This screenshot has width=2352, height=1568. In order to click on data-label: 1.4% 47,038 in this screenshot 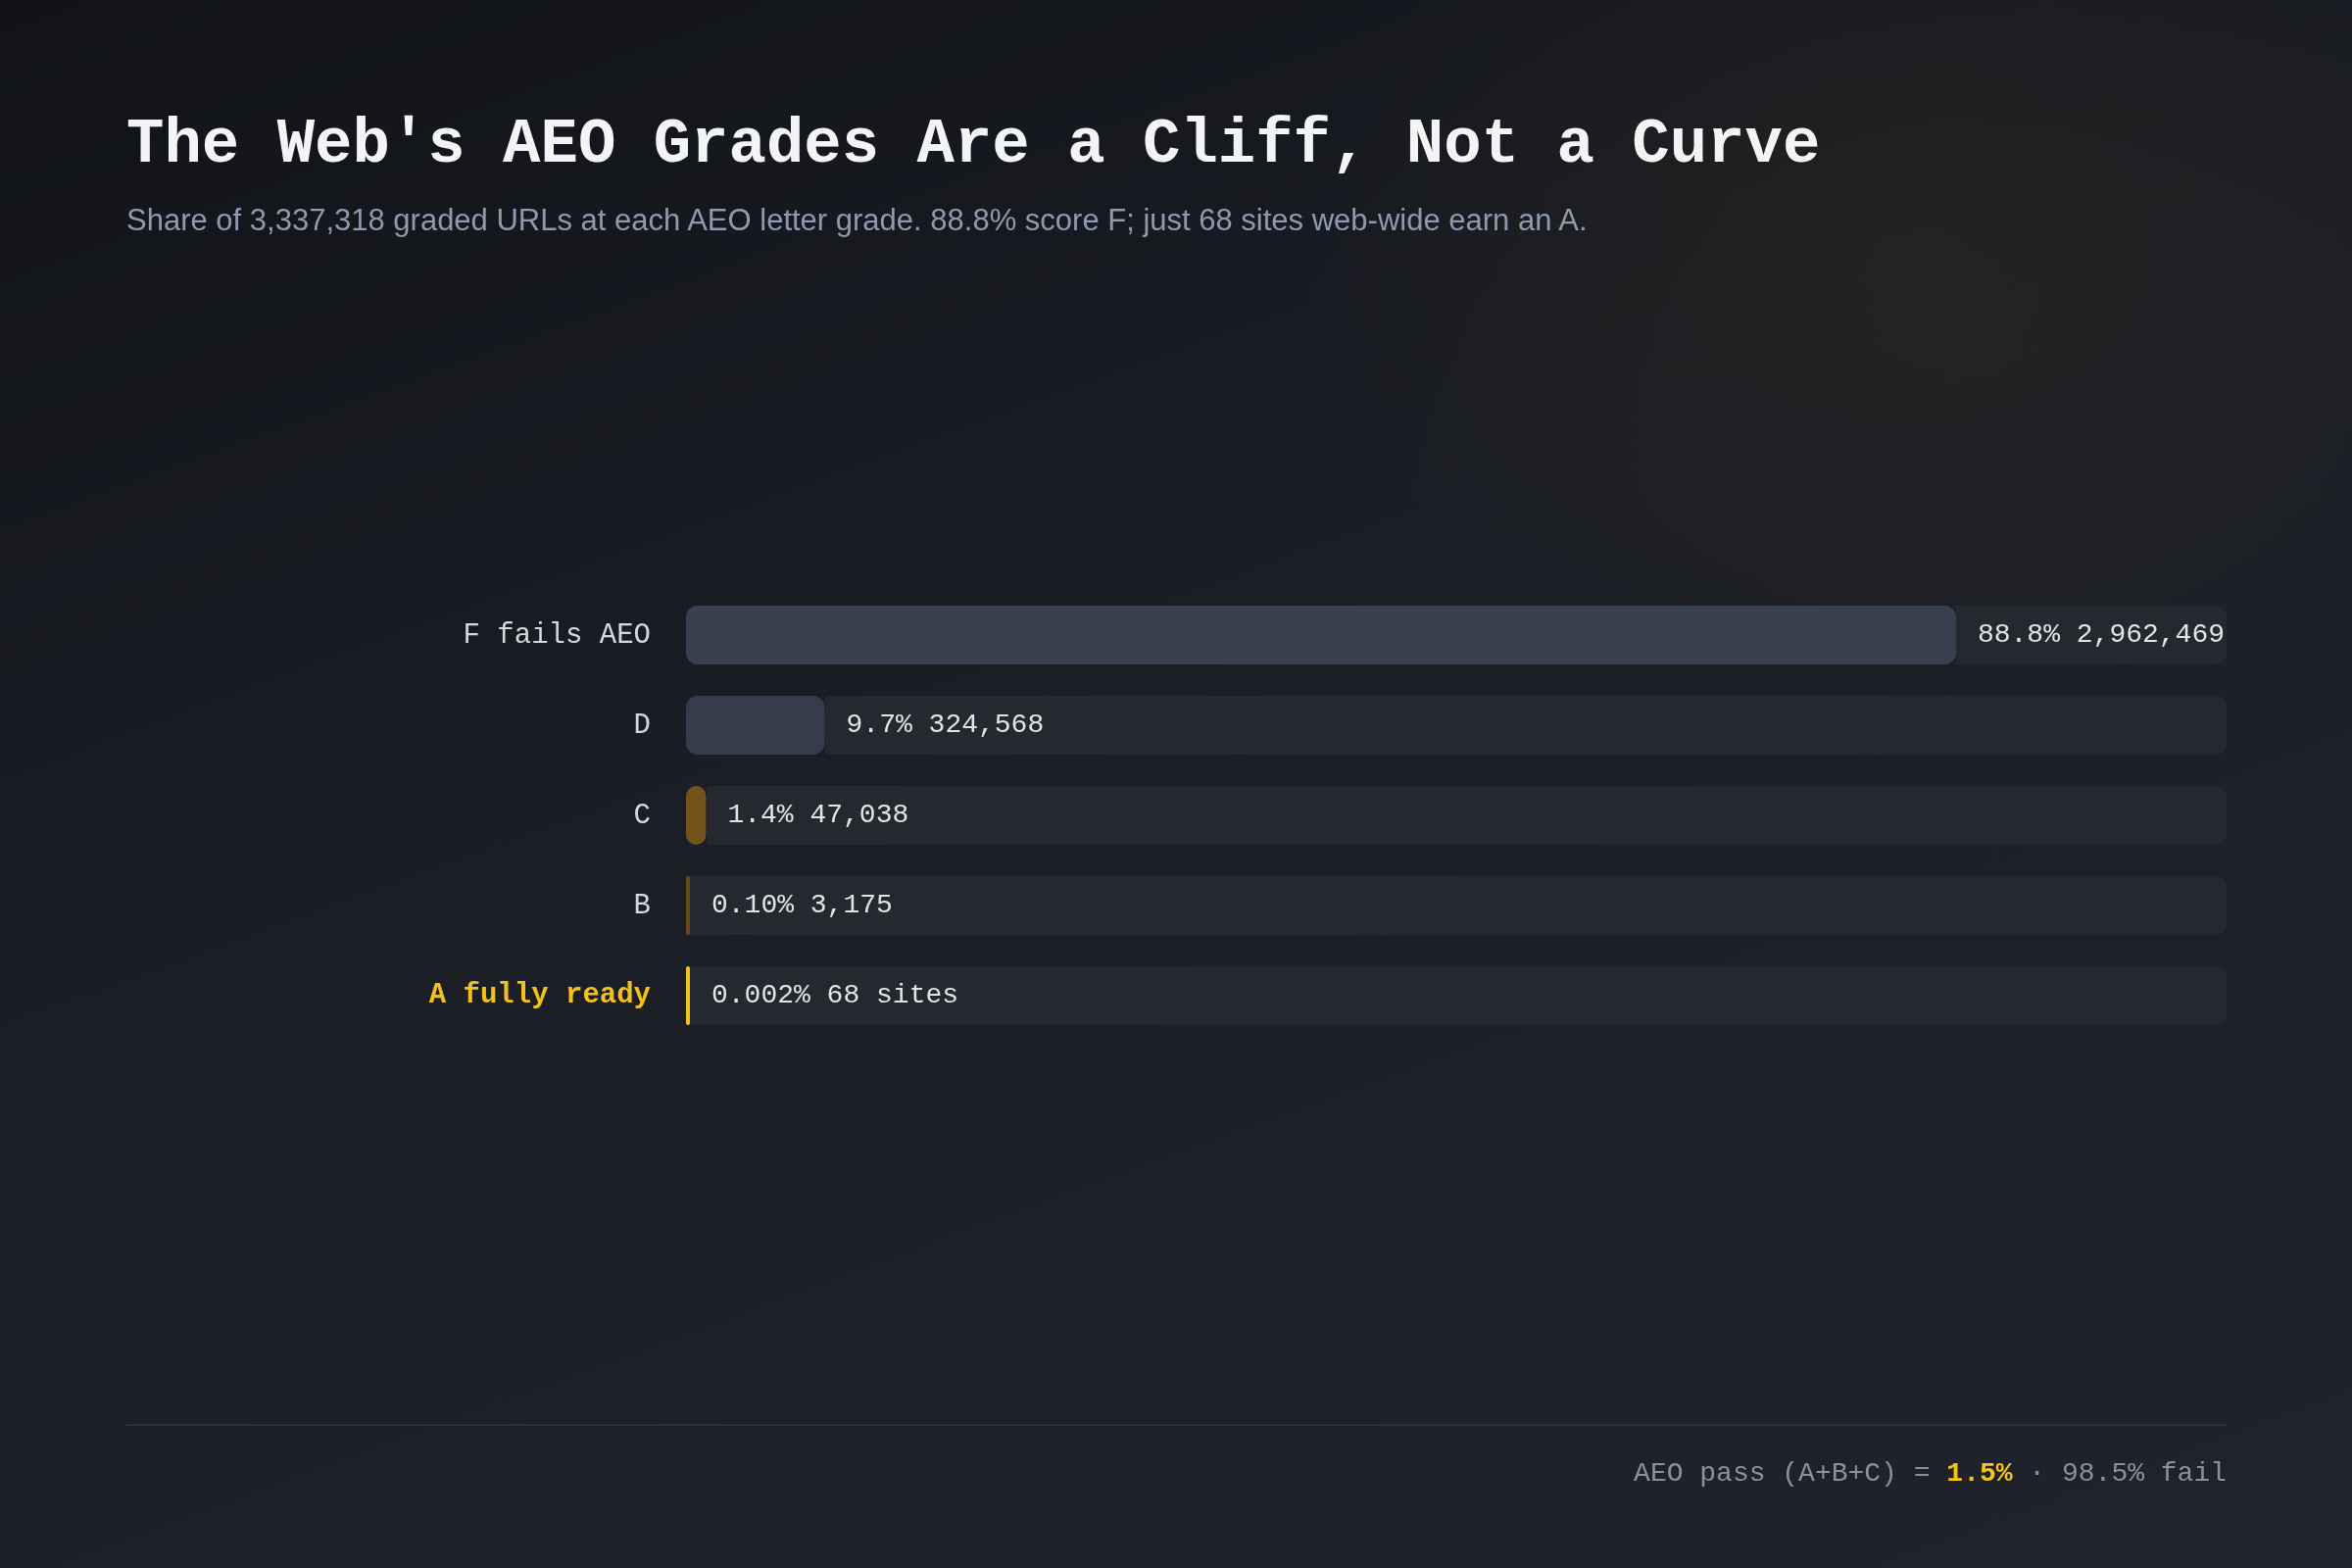, I will do `click(818, 815)`.